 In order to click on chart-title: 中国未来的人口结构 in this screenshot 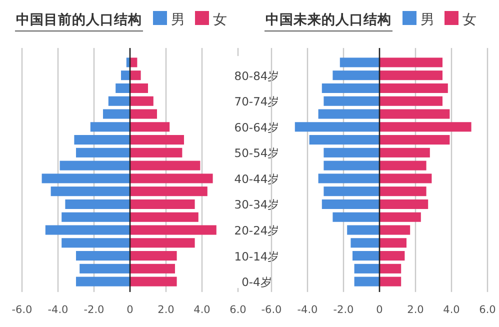, I will do `click(329, 20)`.